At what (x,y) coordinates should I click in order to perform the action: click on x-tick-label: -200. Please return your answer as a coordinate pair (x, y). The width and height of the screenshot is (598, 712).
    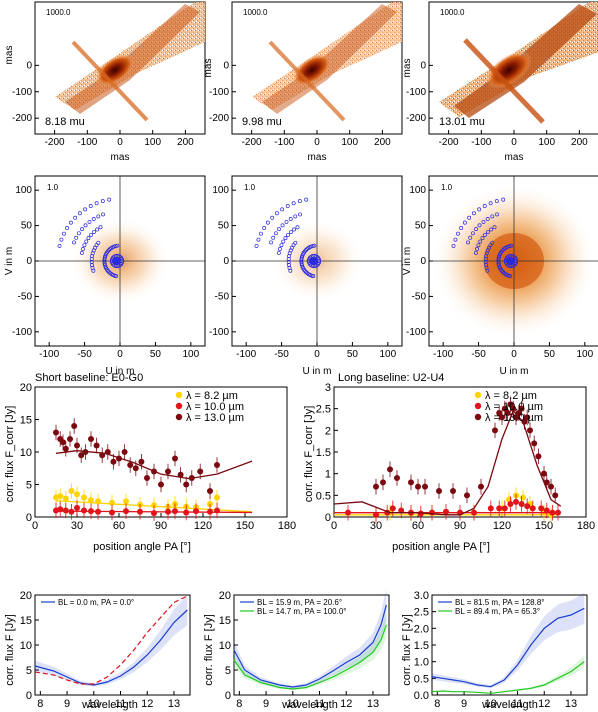
    Looking at the image, I should click on (449, 142).